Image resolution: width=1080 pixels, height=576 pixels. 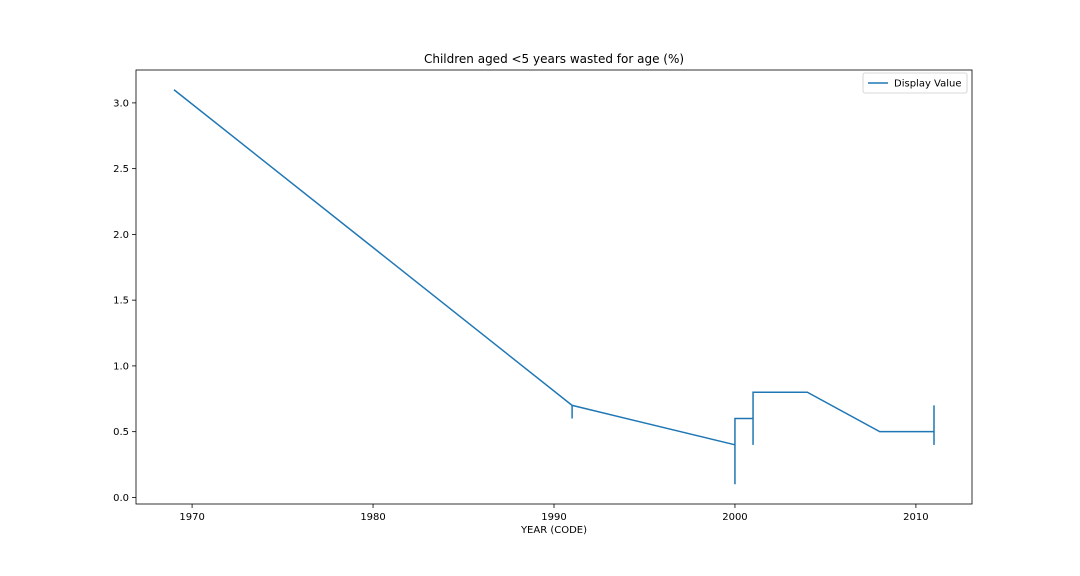 What do you see at coordinates (121, 301) in the screenshot?
I see `y-tick-label: 1.5` at bounding box center [121, 301].